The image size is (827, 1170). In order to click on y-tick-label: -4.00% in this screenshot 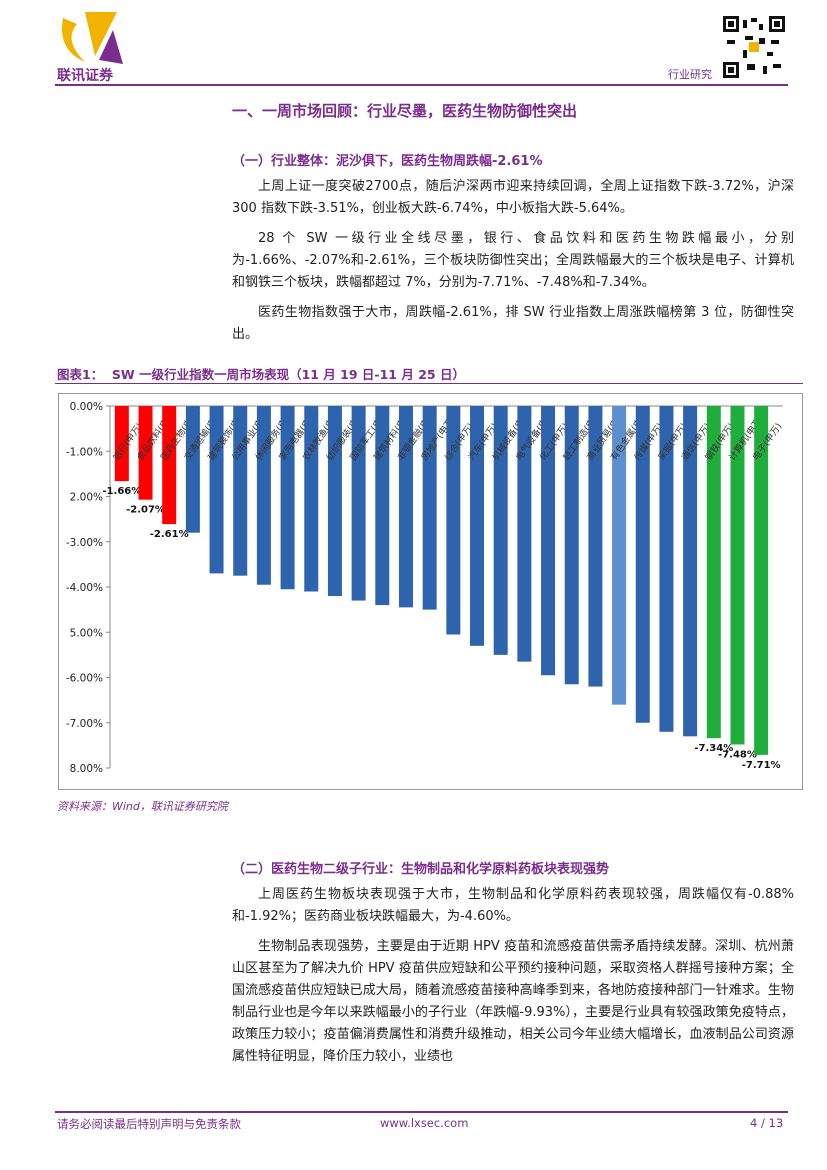, I will do `click(84, 588)`.